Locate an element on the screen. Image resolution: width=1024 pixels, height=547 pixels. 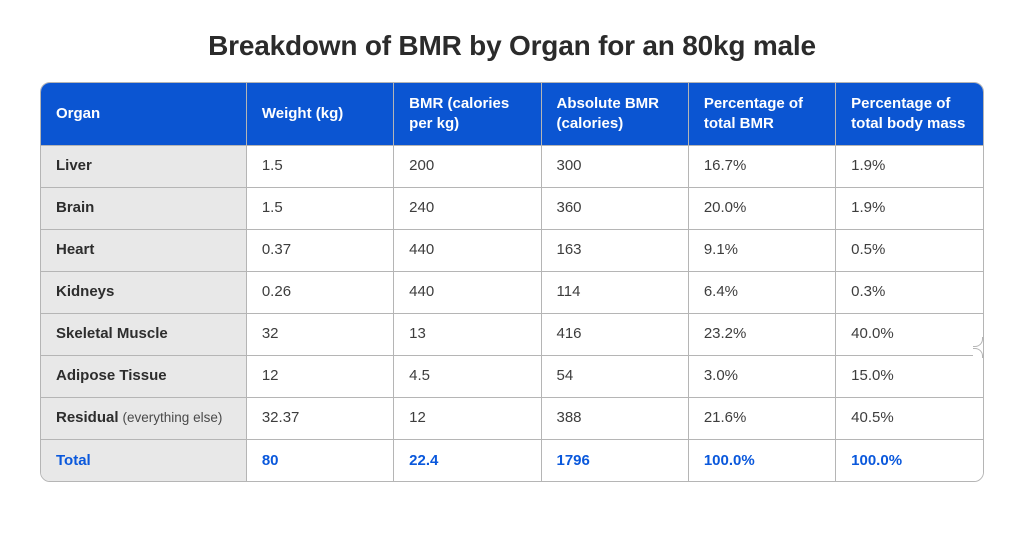
cell-weight: 0.26 is located at coordinates (320, 292).